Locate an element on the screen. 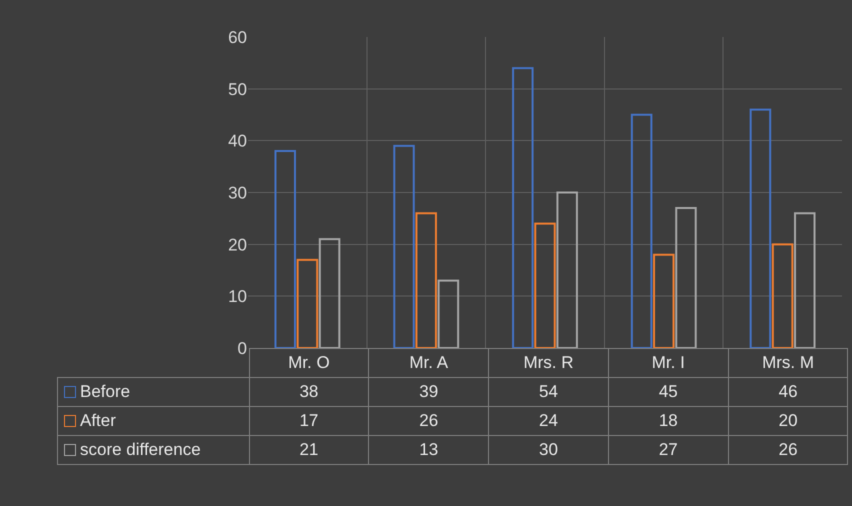 The width and height of the screenshot is (852, 506). y-tick-label: 10 is located at coordinates (237, 296).